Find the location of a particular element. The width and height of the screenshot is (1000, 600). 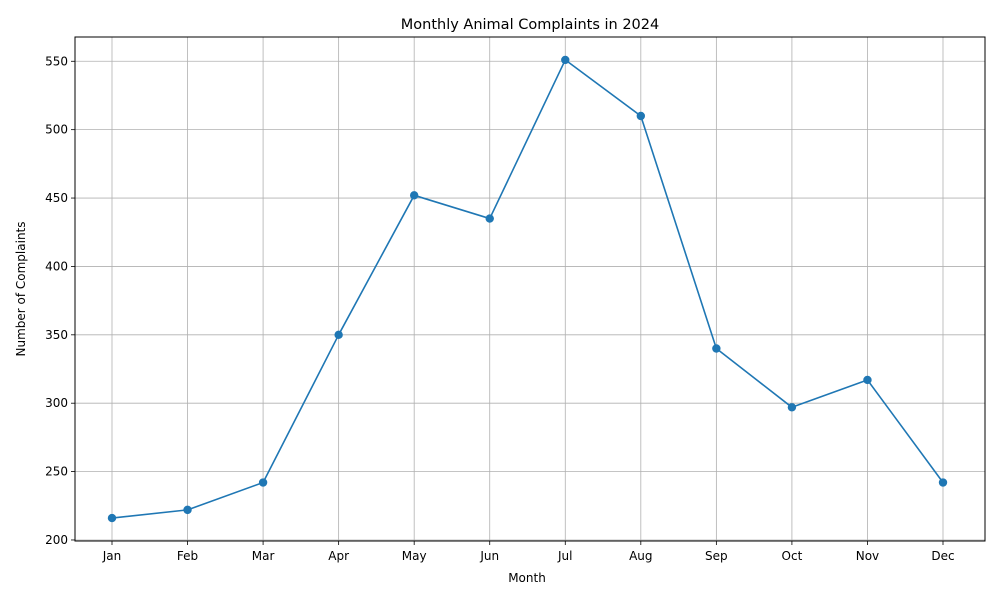

y-tick-label: 350 is located at coordinates (56, 335).